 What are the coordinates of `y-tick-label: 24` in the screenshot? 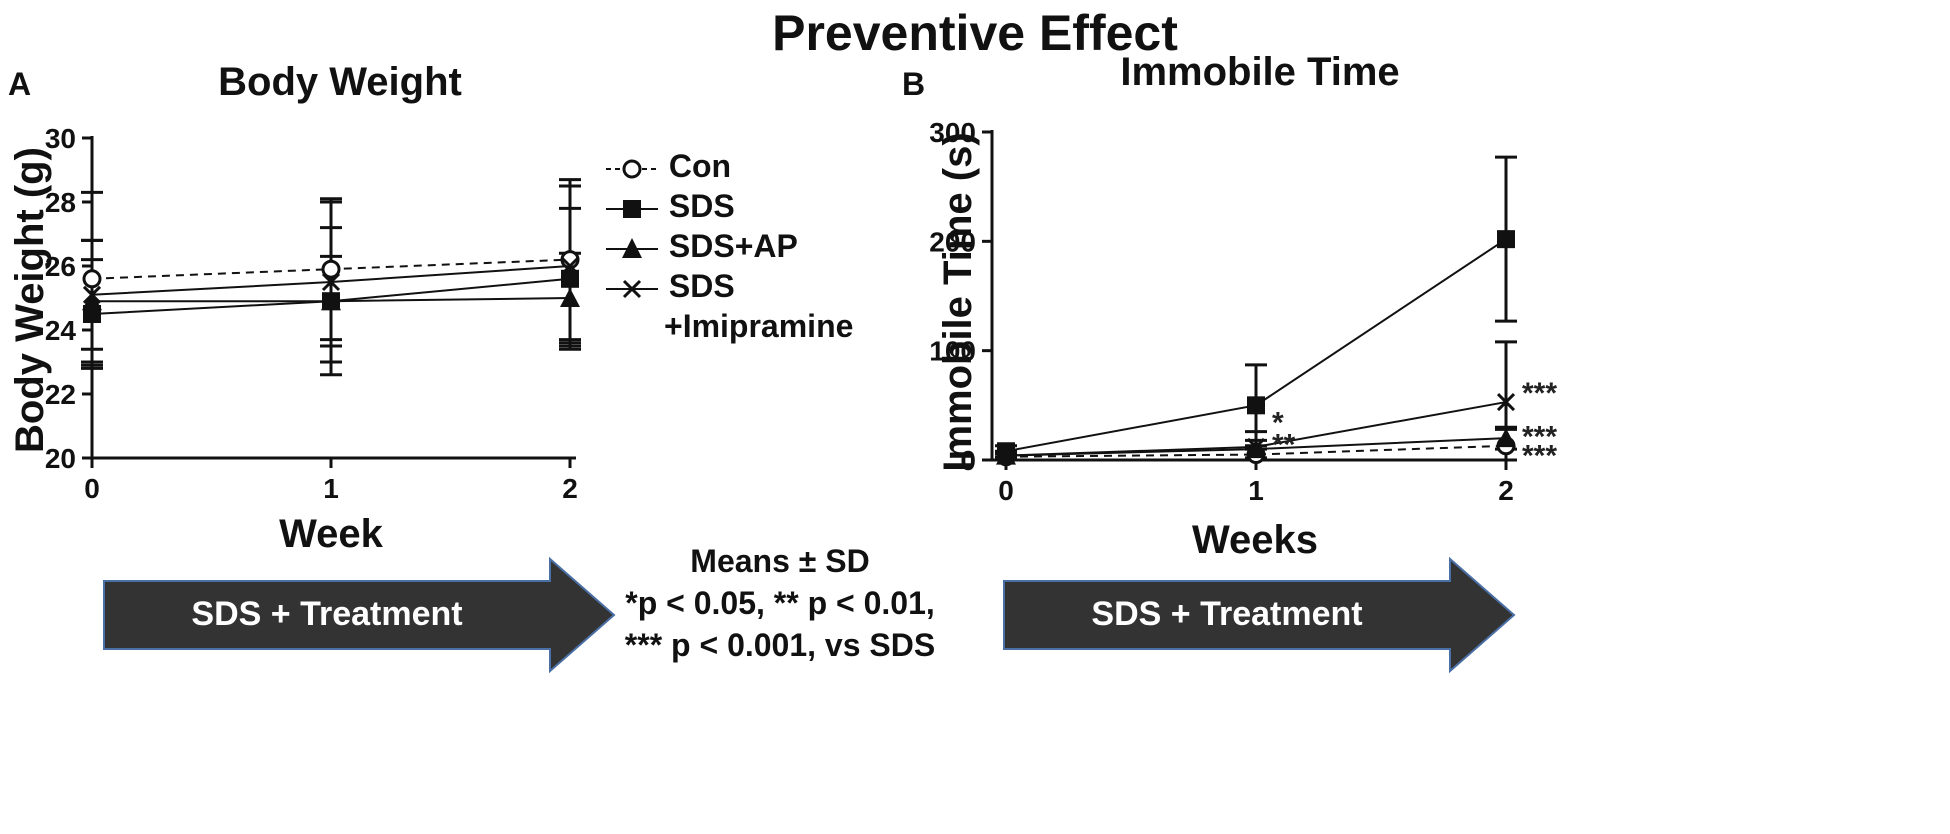 It's located at (61, 330).